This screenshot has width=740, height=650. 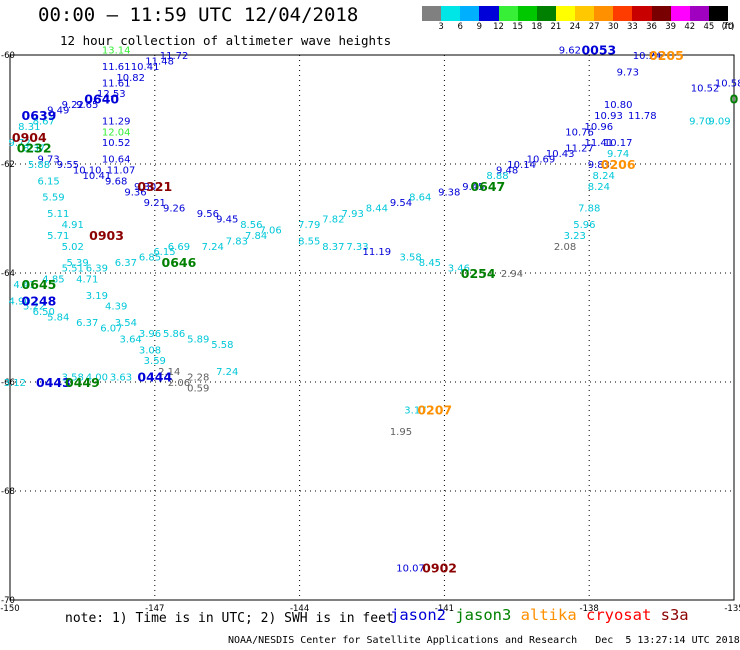 What do you see at coordinates (135, 192) in the screenshot?
I see `wave-height-value: 9.36` at bounding box center [135, 192].